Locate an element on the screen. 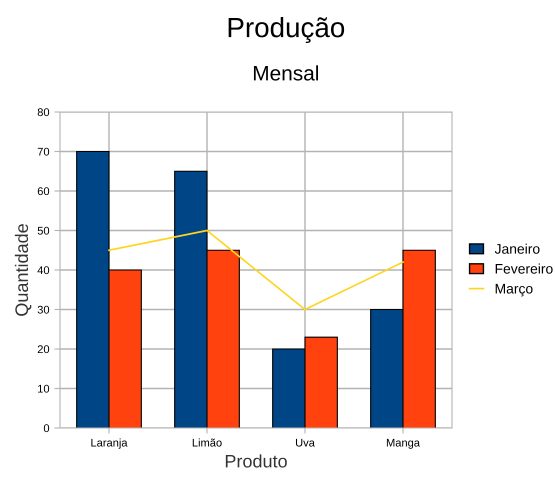 The image size is (555, 494). y-tick-label: 70 is located at coordinates (44, 152).